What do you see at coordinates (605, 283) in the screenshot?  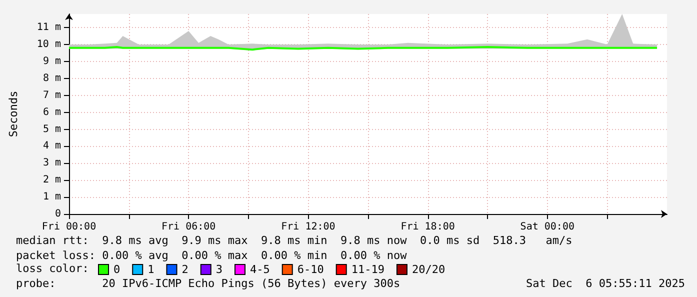 I see `text: Sat Dec 6 05:55:11 2025` at bounding box center [605, 283].